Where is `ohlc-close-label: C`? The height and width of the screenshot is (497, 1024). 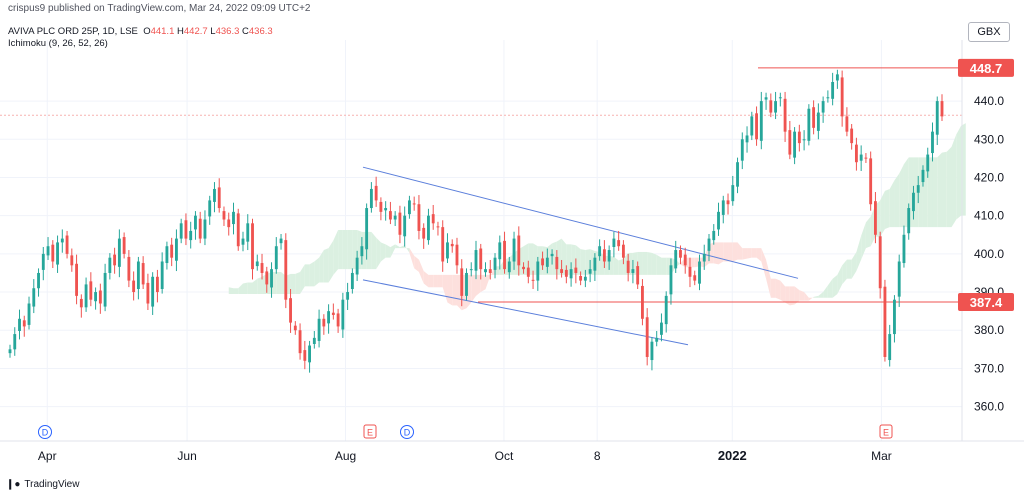 ohlc-close-label: C is located at coordinates (245, 31).